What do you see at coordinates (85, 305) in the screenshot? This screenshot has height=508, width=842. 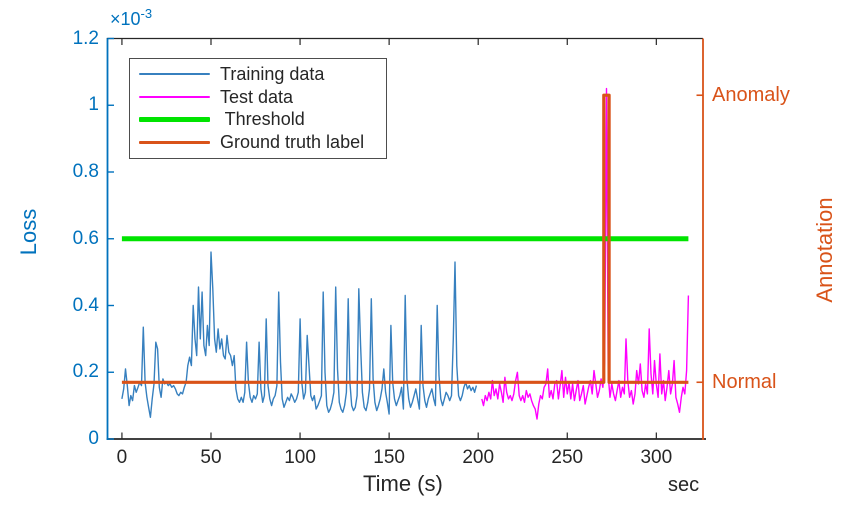 I see `y-tick-label: 0.4` at bounding box center [85, 305].